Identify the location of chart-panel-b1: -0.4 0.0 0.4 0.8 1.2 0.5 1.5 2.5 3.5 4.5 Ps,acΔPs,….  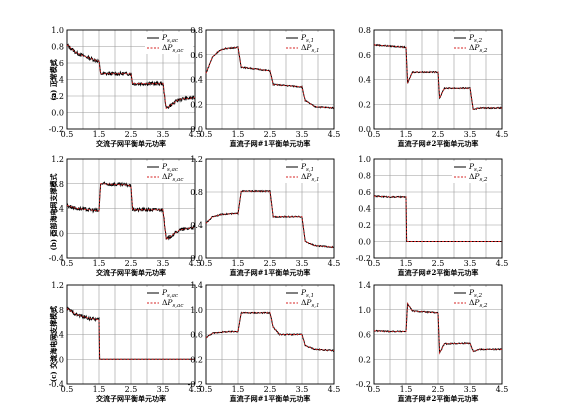
(125, 211).